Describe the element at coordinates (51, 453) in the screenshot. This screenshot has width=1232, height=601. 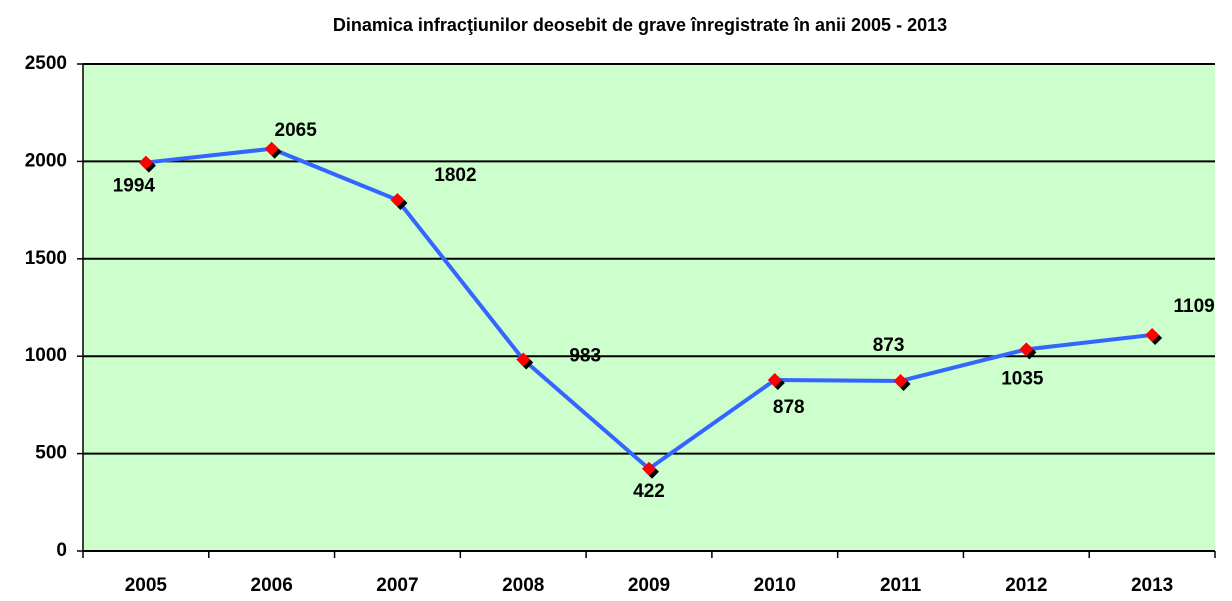
I see `y-tick-label: 500` at that location.